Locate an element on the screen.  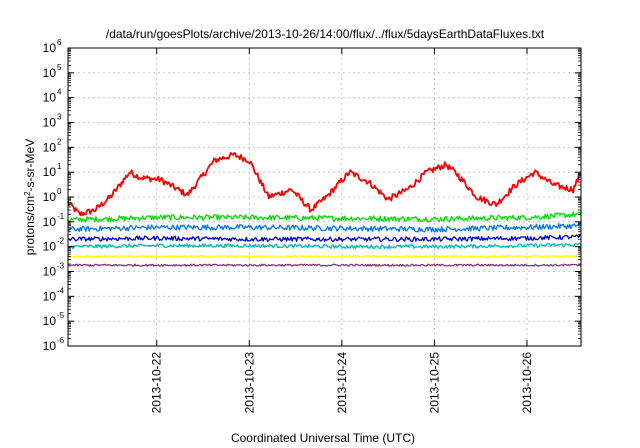
y-tick-label-exponent: -6 is located at coordinates (61, 340).